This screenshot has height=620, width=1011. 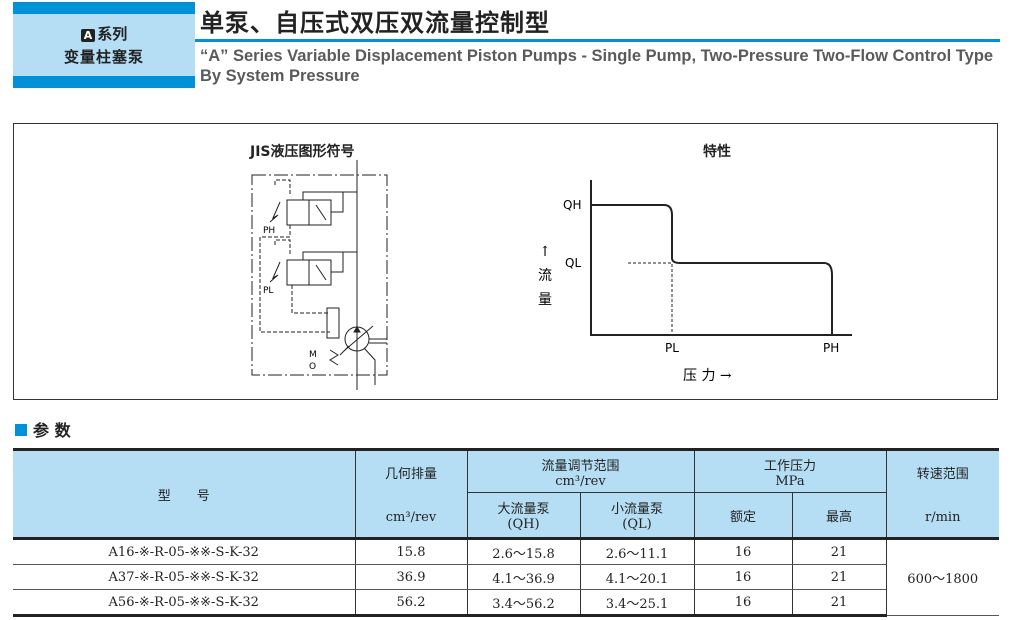 I want to click on series-logo: A, so click(x=88, y=35).